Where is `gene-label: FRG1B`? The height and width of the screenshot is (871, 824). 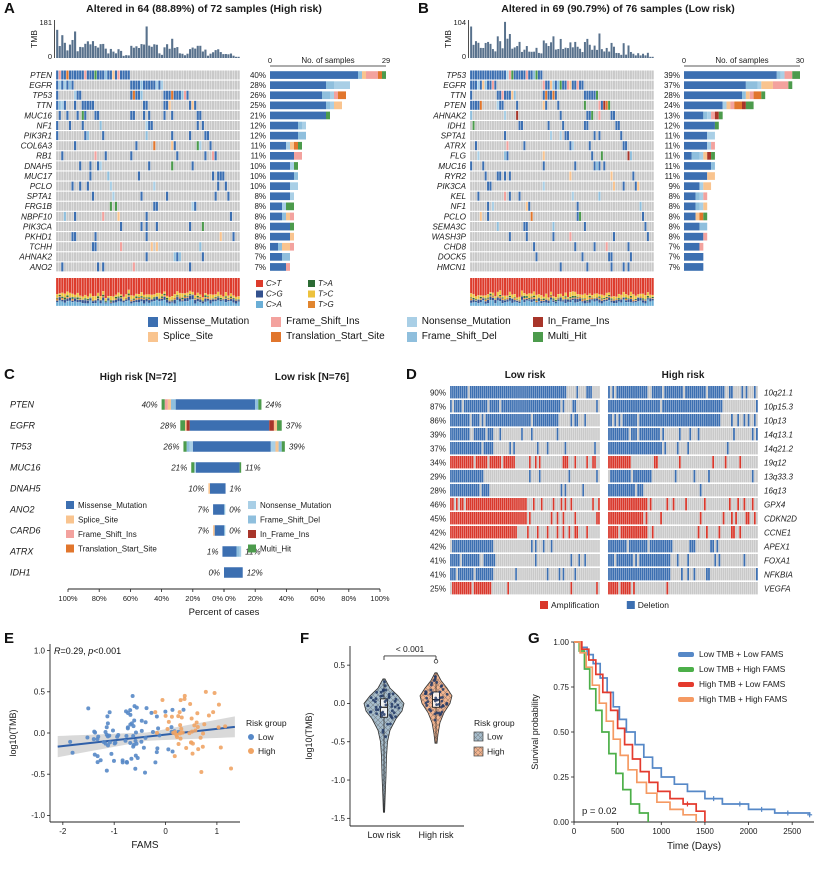
gene-label: FRG1B is located at coordinates (39, 206).